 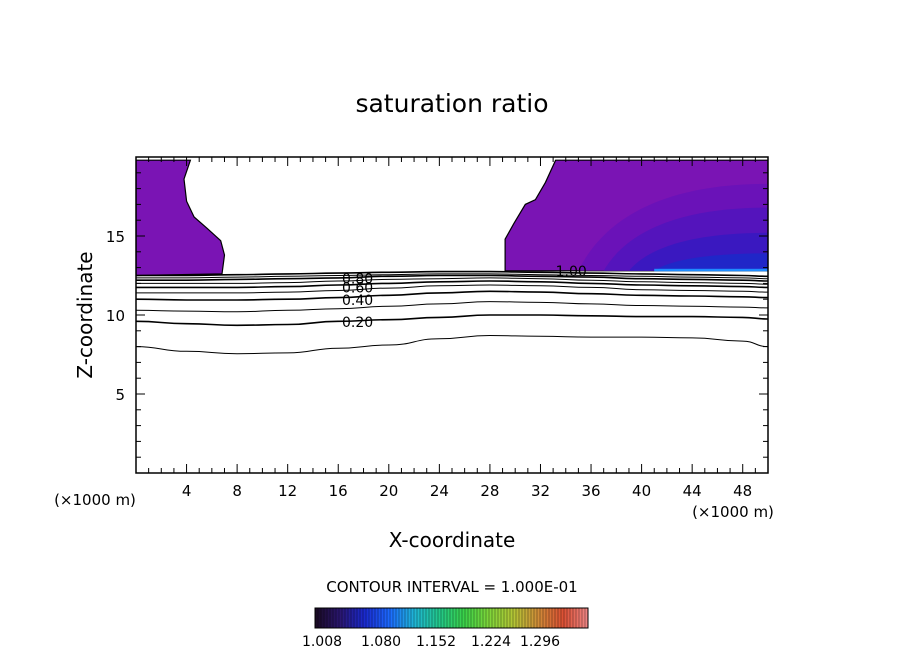 I want to click on colorbar-tick-label: 1.296, so click(x=540, y=642).